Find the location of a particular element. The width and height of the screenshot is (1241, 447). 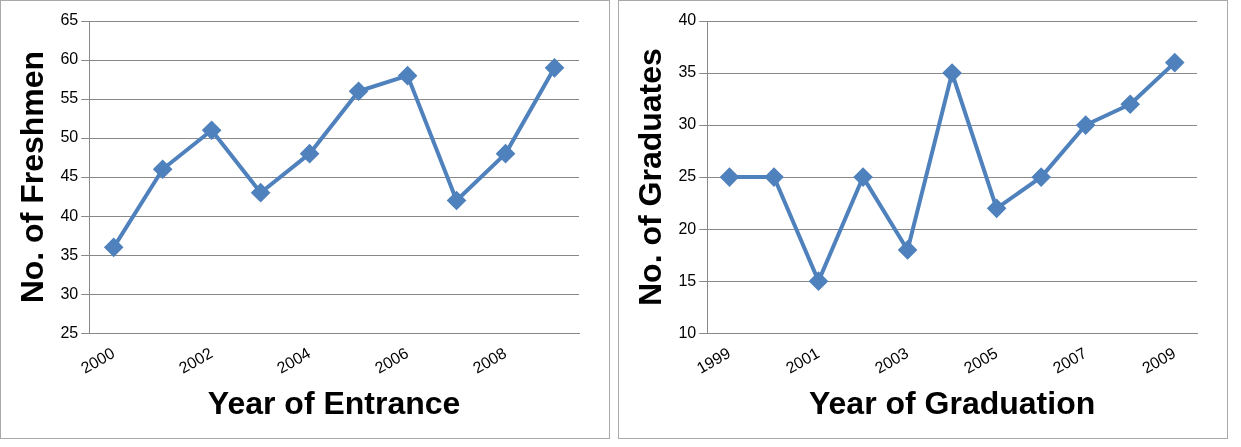

y-tick-label: 65 is located at coordinates (69, 20).